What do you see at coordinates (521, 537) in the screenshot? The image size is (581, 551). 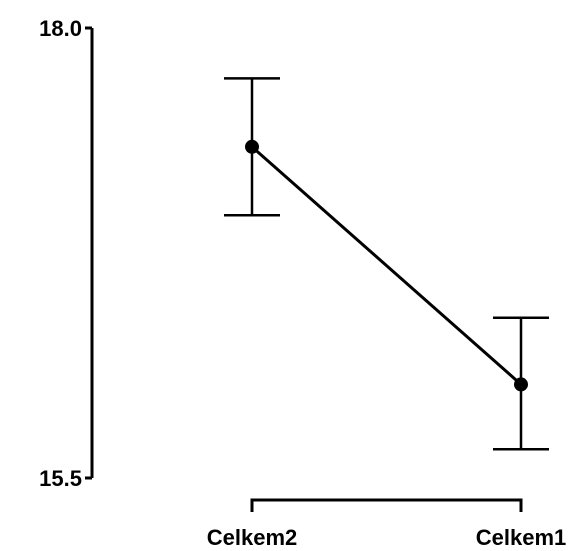 I see `x-category-label: Celkem1` at bounding box center [521, 537].